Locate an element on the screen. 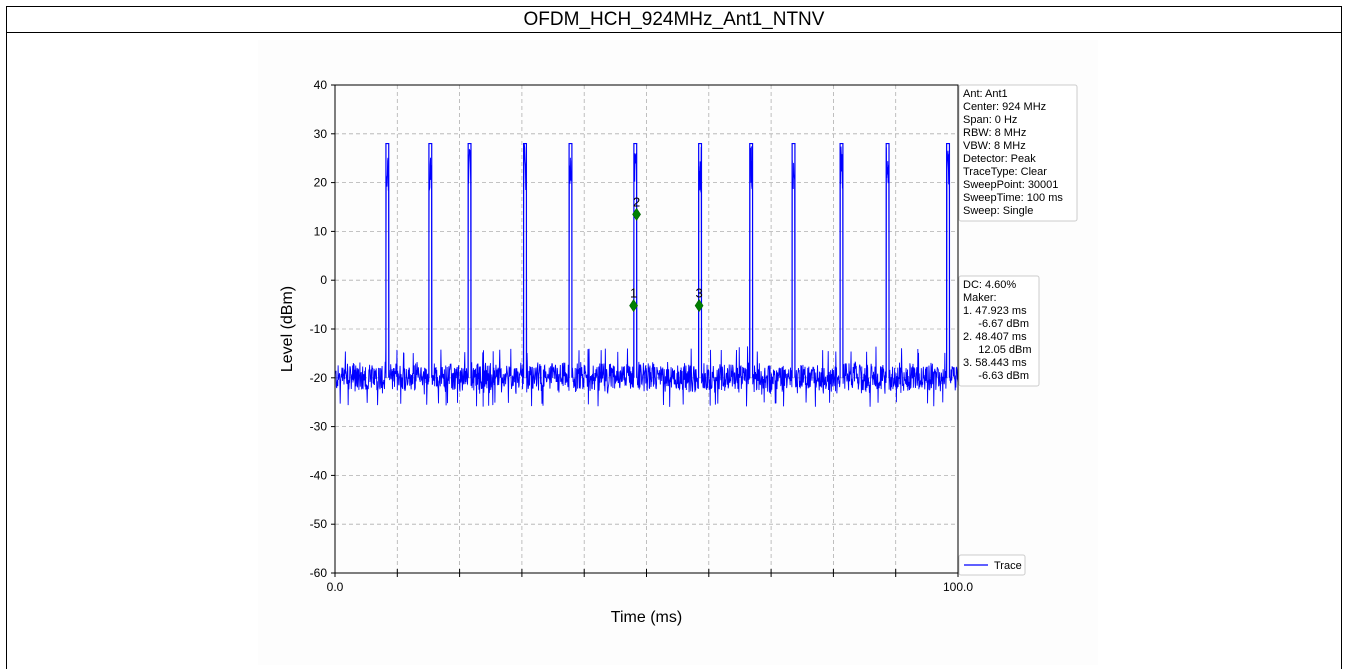  marker-box-line: 2. 48.407 ms is located at coordinates (995, 337).